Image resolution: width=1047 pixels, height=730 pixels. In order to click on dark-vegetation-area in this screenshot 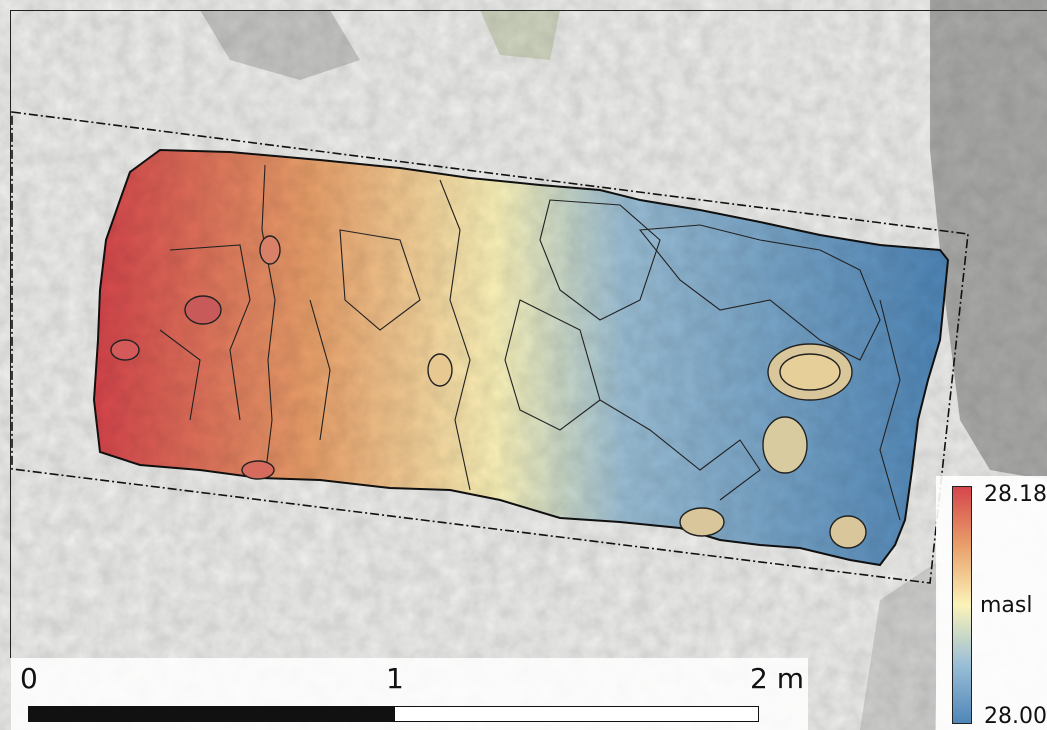, I will do `click(988, 240)`.